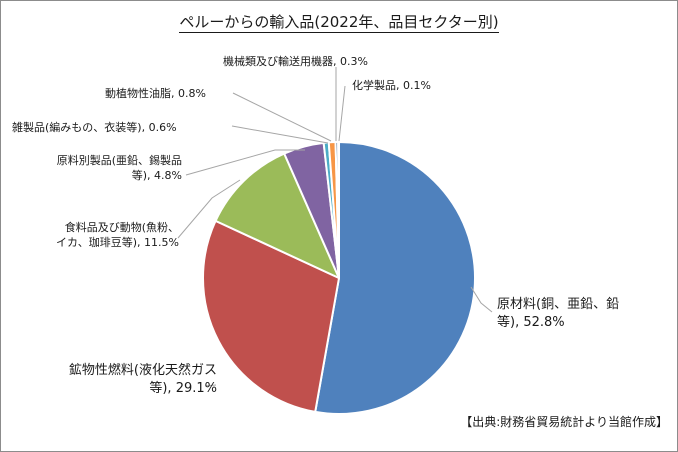 The image size is (678, 452). I want to click on slice-label-line: 等), 4.8%, so click(156, 175).